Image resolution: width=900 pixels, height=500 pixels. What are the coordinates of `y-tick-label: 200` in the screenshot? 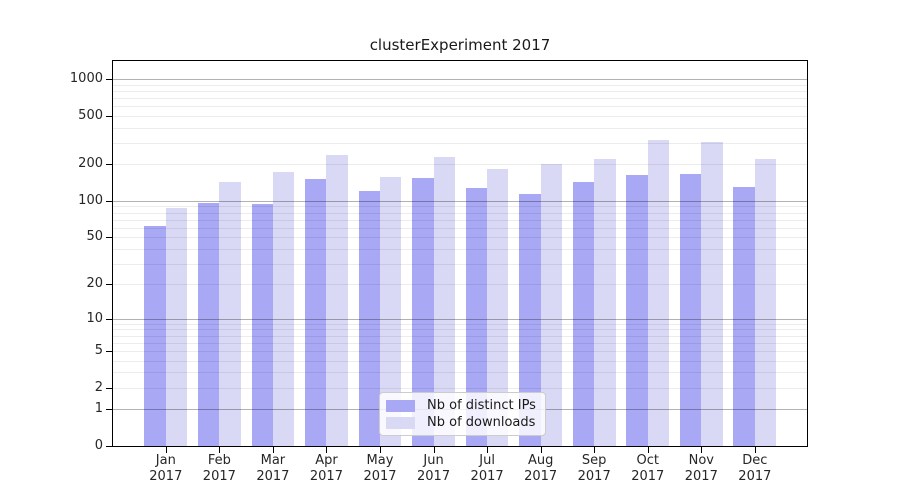 It's located at (90, 164).